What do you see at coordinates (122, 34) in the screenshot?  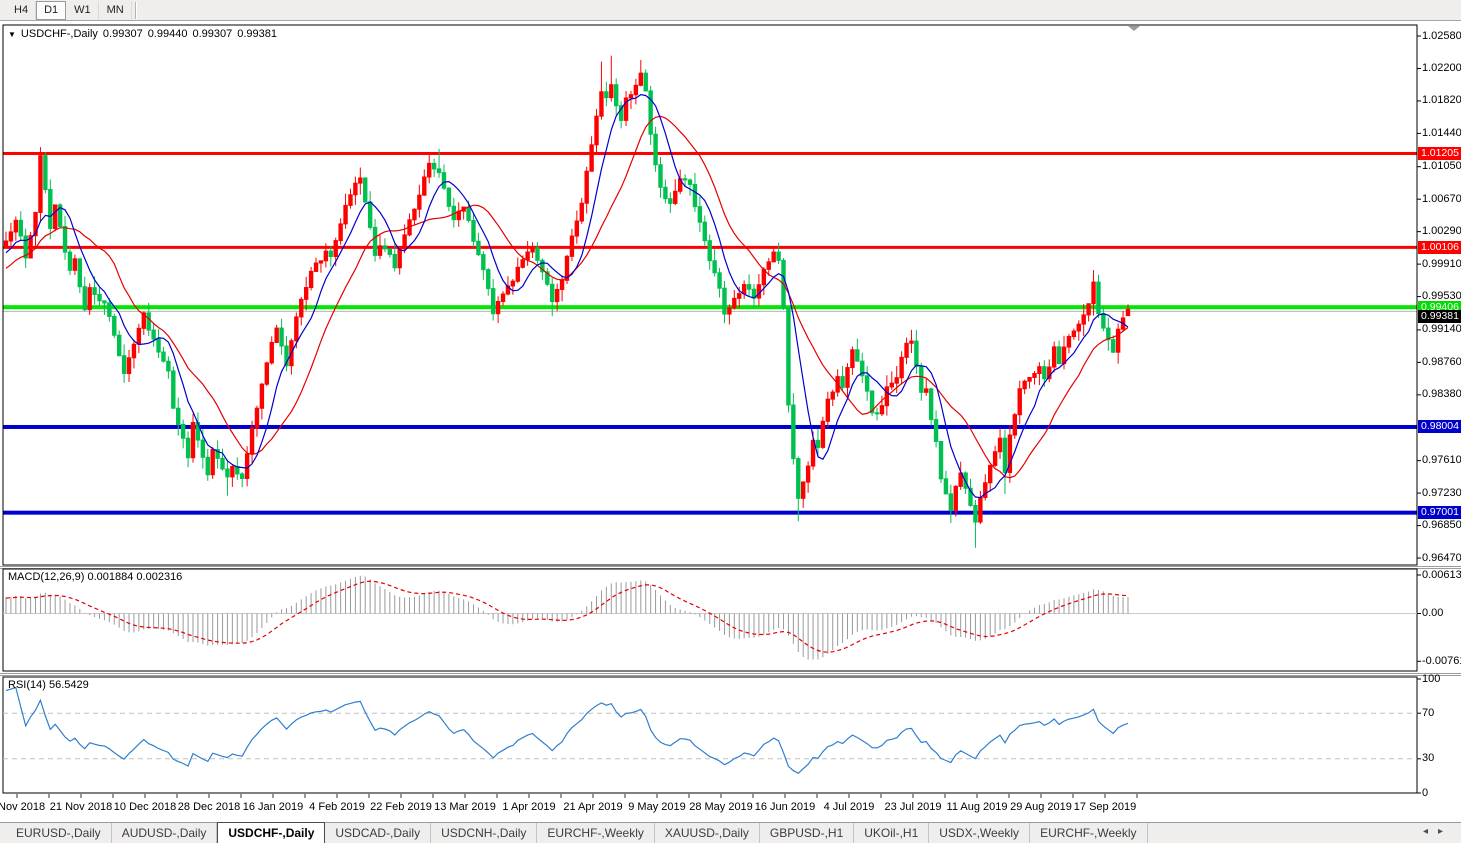 I see `ohlc-open: 0.99307` at bounding box center [122, 34].